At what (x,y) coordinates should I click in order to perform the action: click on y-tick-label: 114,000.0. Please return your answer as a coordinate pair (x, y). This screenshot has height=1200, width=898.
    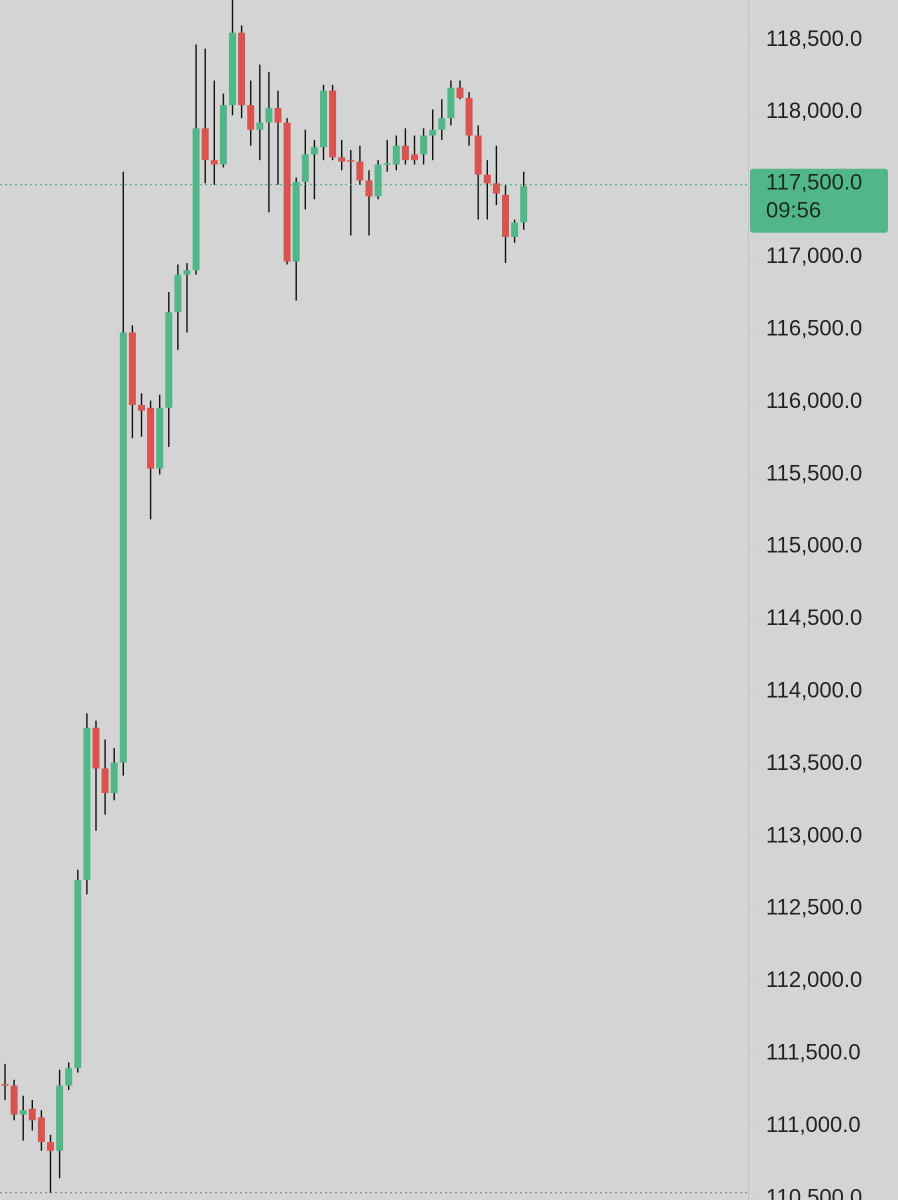
    Looking at the image, I should click on (814, 689).